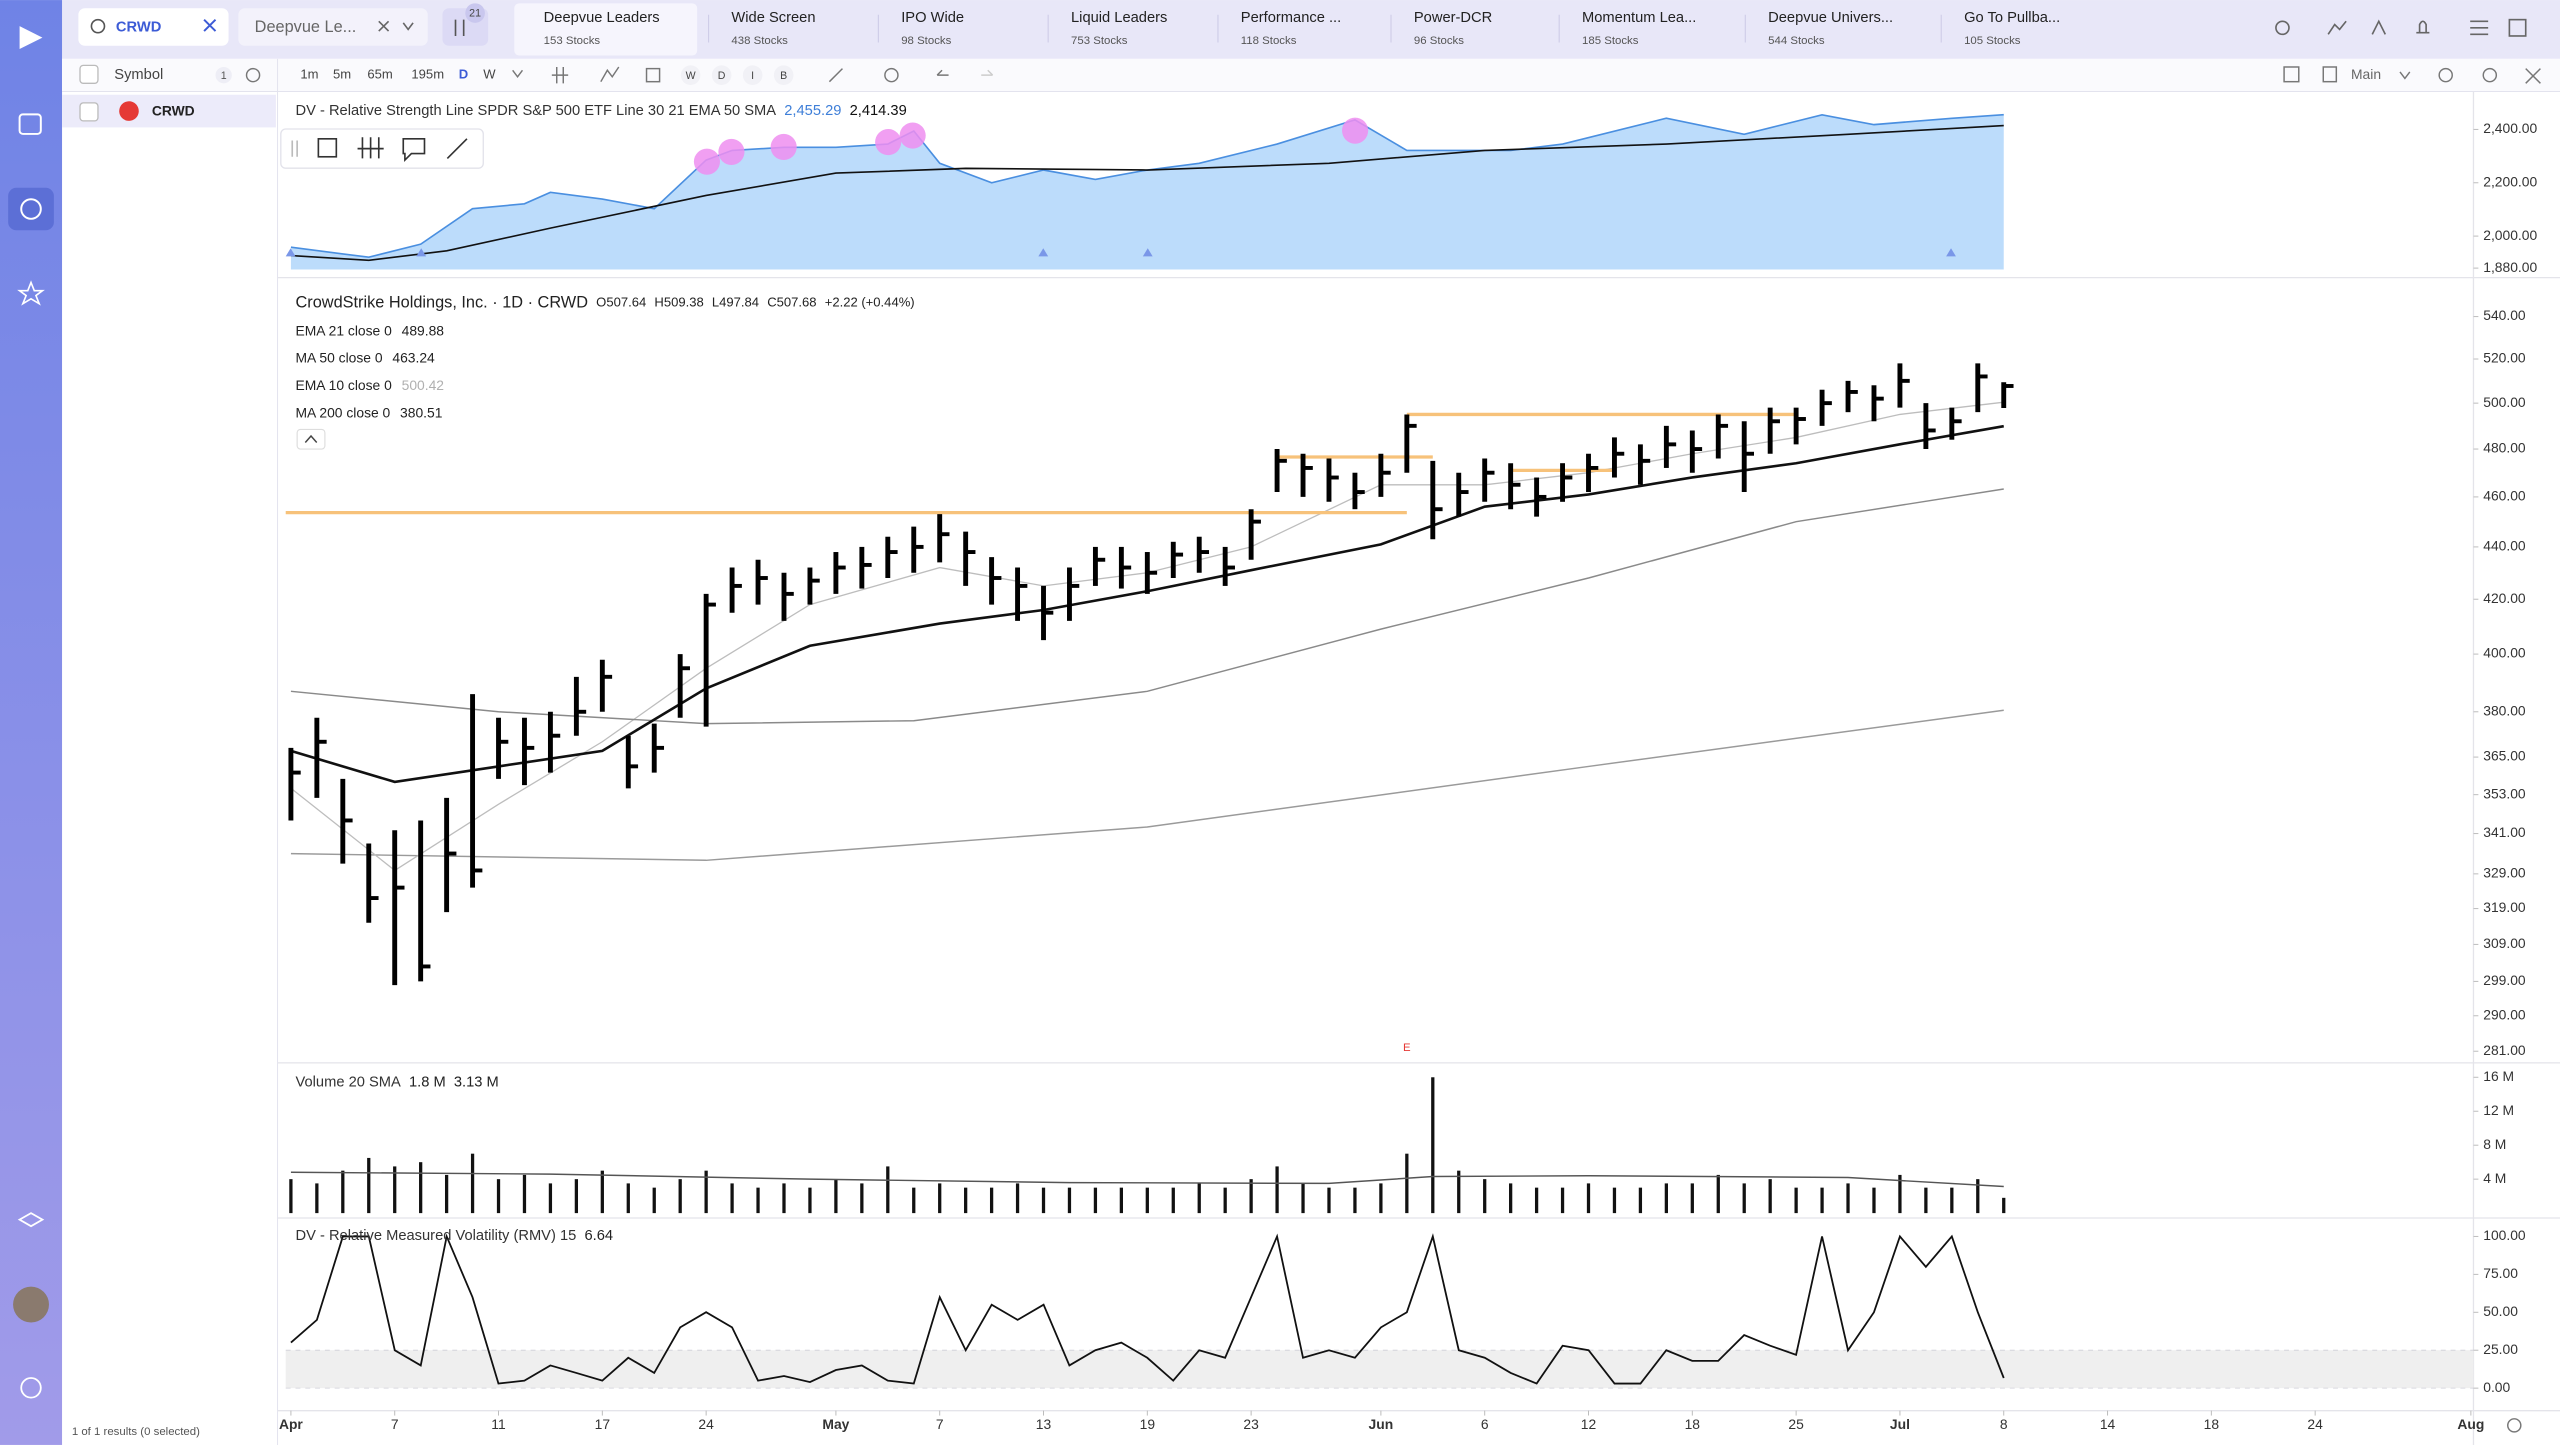  What do you see at coordinates (138, 28) in the screenshot?
I see `search-text: CRWD` at bounding box center [138, 28].